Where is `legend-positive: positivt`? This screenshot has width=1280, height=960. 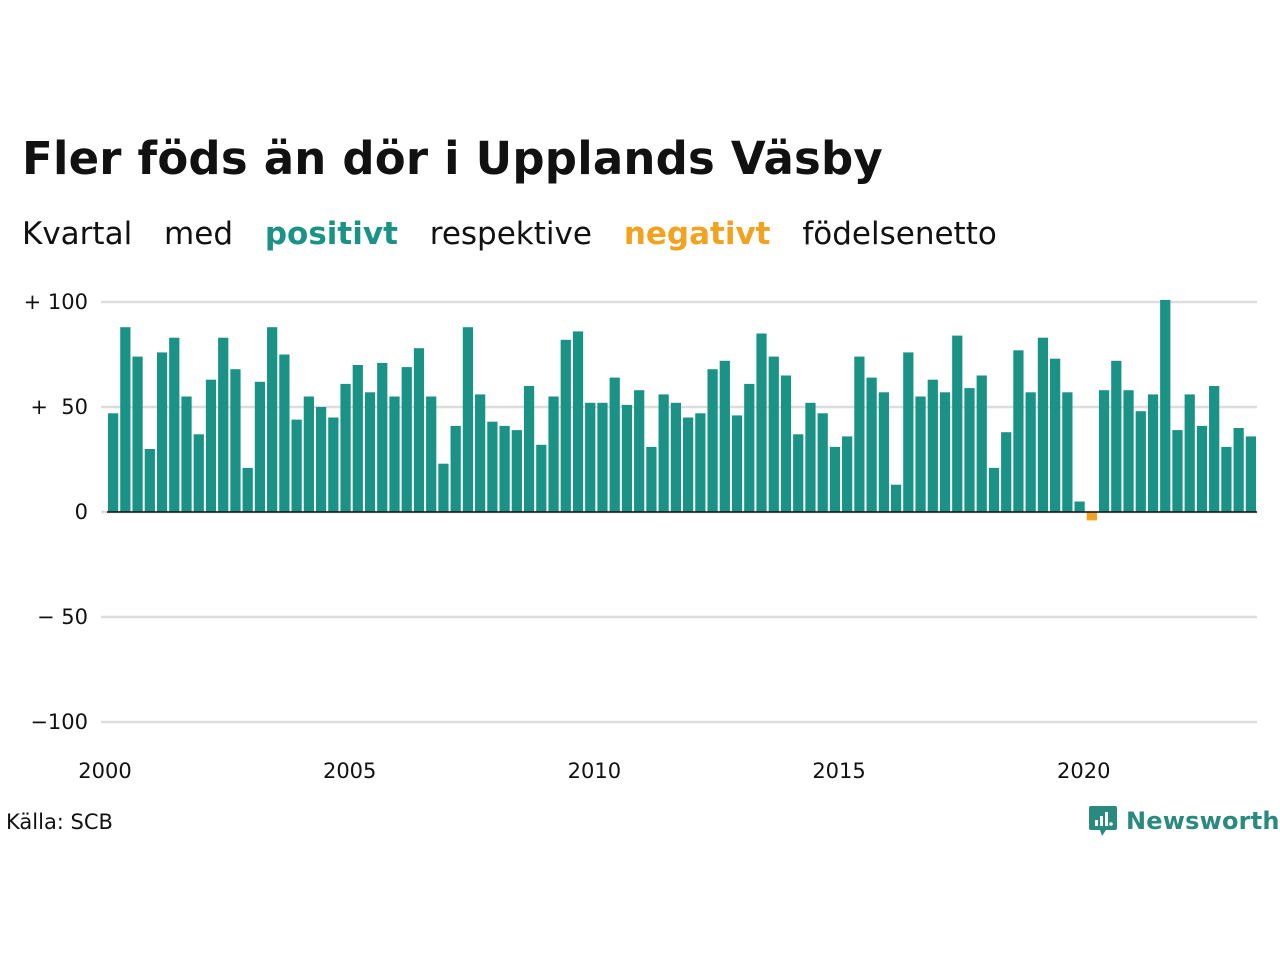 legend-positive: positivt is located at coordinates (331, 234).